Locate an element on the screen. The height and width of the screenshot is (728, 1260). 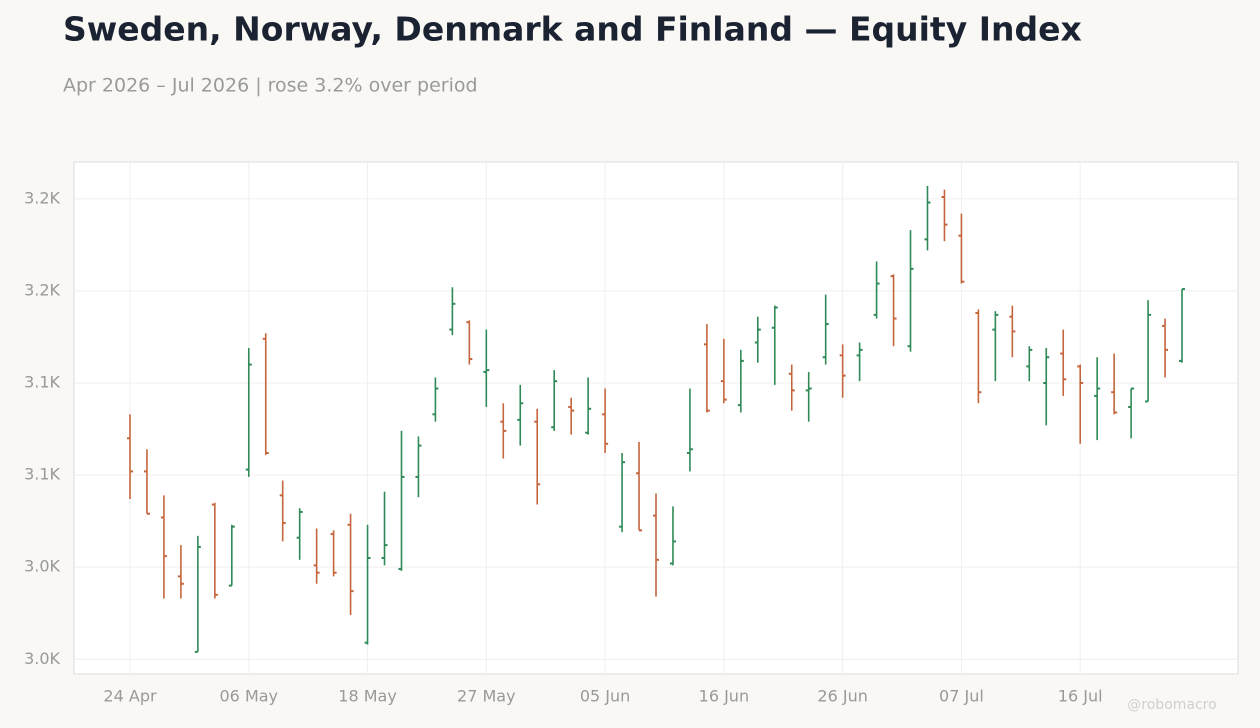
x-tick-label: 27 May is located at coordinates (486, 696).